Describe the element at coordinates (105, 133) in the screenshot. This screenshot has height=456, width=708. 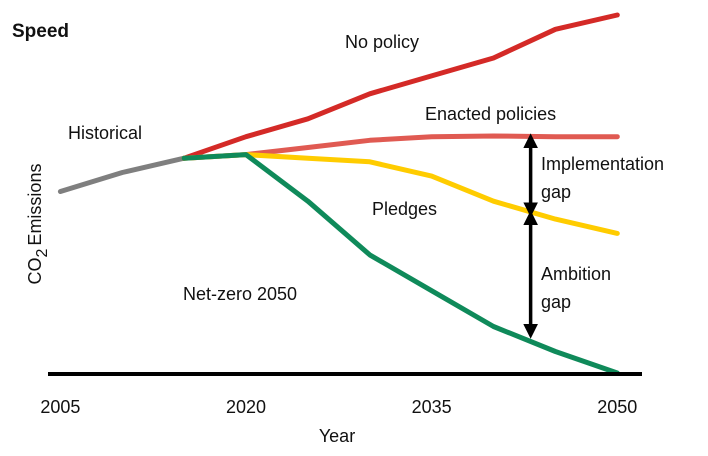
I see `series-label-historical: Historical` at that location.